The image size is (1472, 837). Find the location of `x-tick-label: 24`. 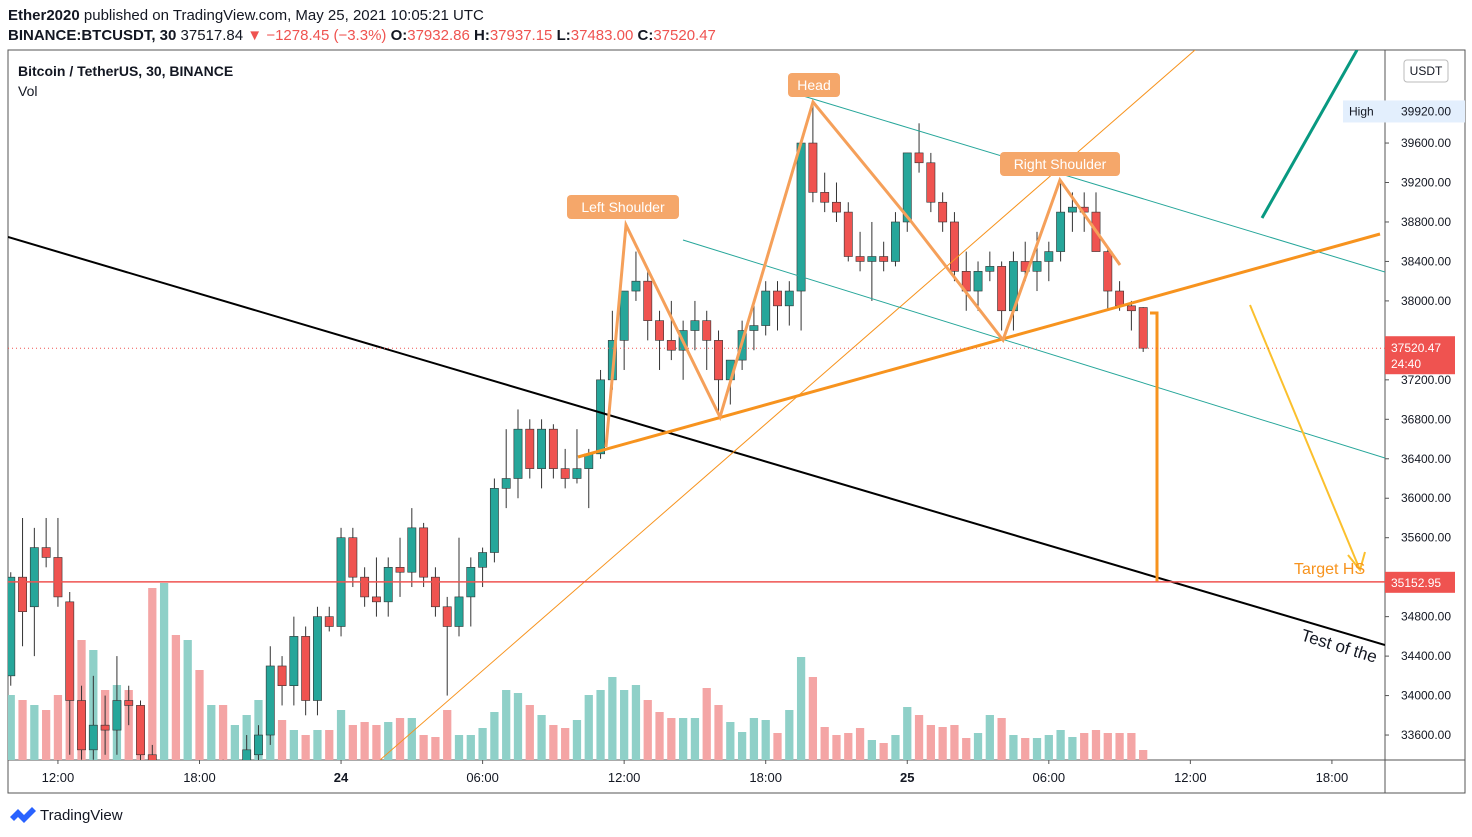

x-tick-label: 24 is located at coordinates (341, 777).